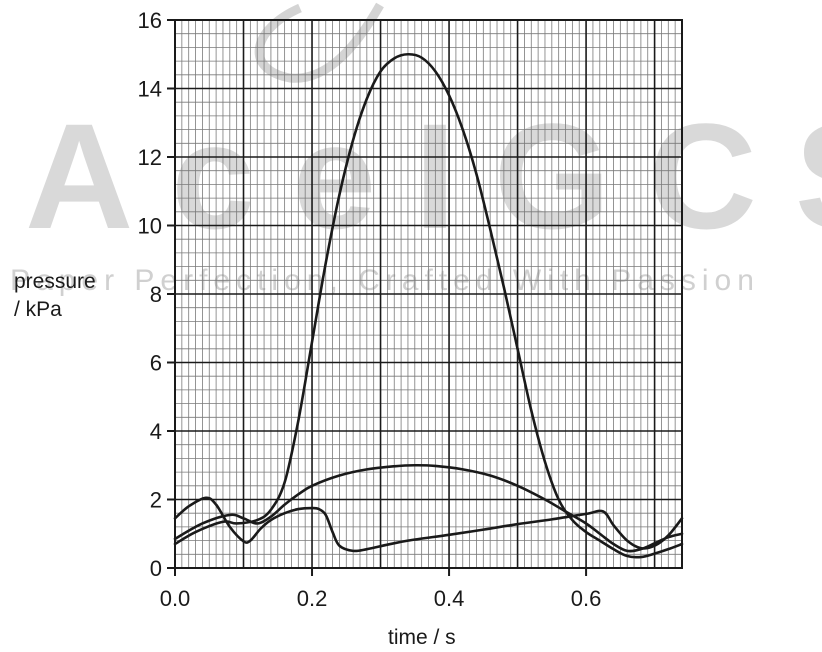 The image size is (822, 652). Describe the element at coordinates (175, 598) in the screenshot. I see `x-tick-label: 0.0` at that location.